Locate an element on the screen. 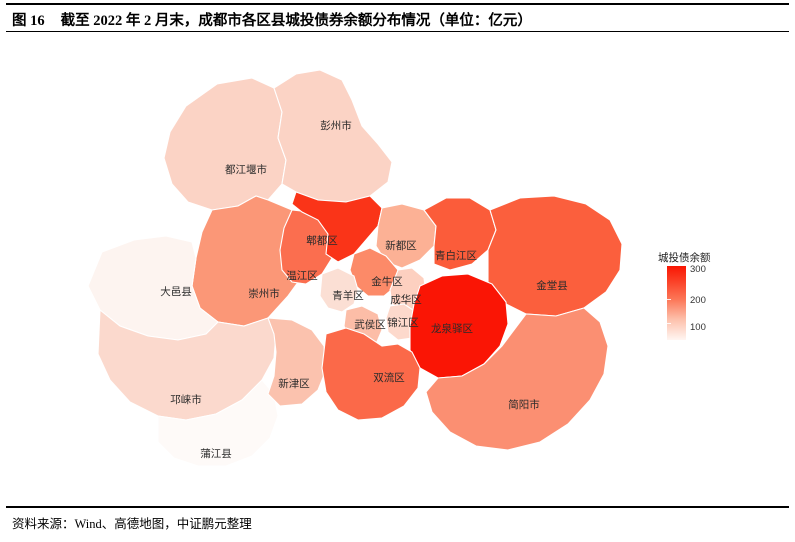  map-label-jinjiang: 锦江区 is located at coordinates (403, 322).